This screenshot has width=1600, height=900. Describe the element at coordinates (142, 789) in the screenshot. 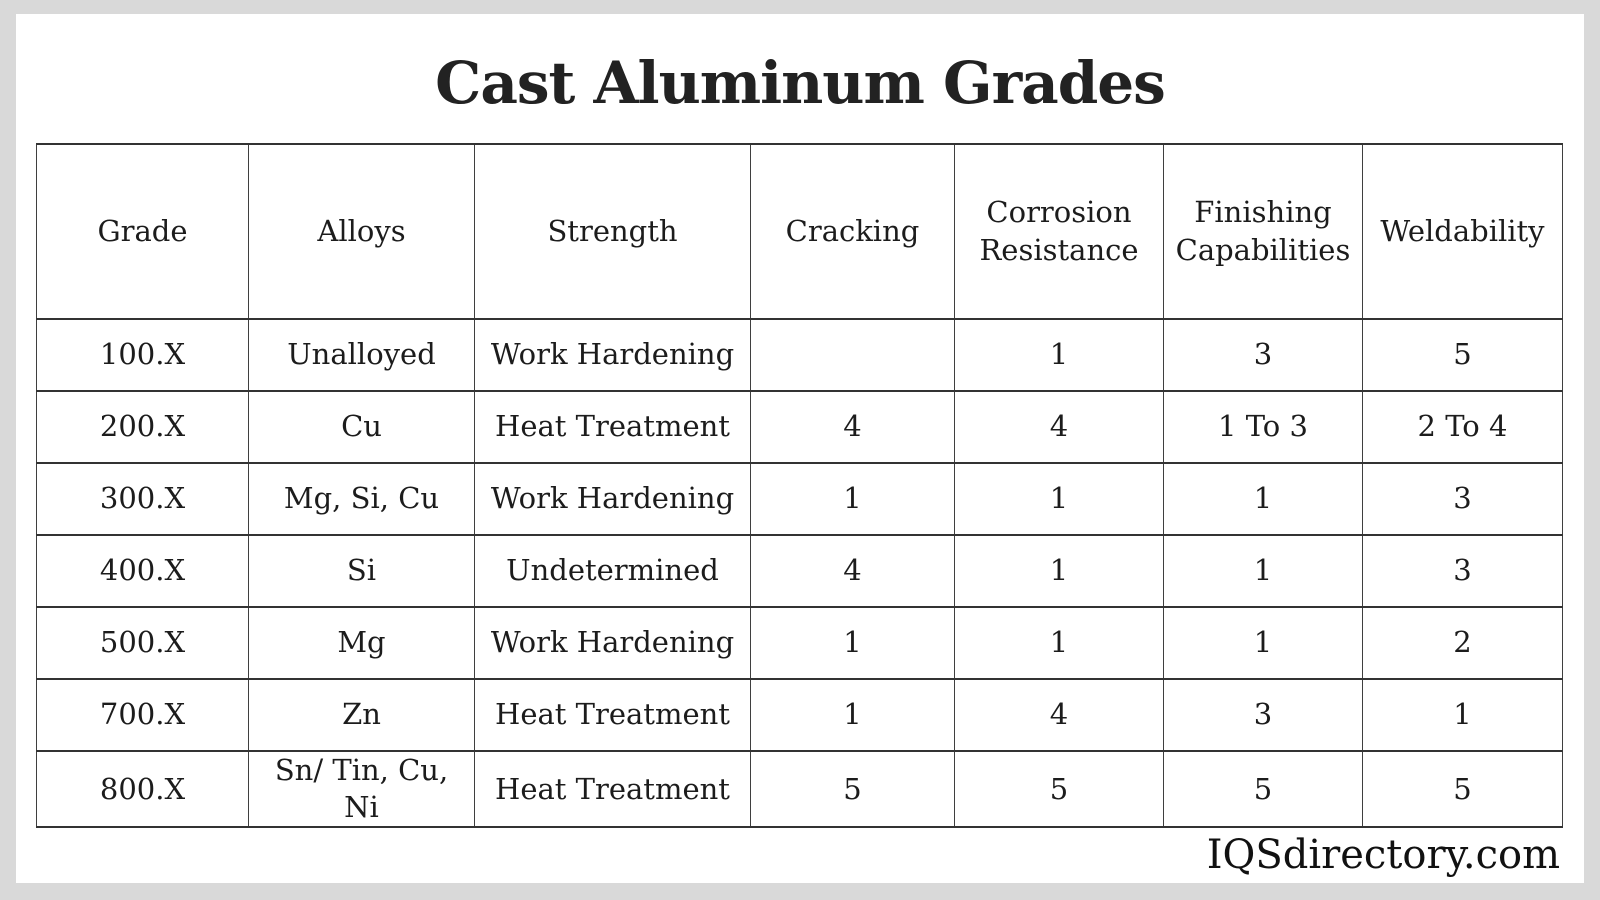

I see `table-cell: 800.X` at that location.